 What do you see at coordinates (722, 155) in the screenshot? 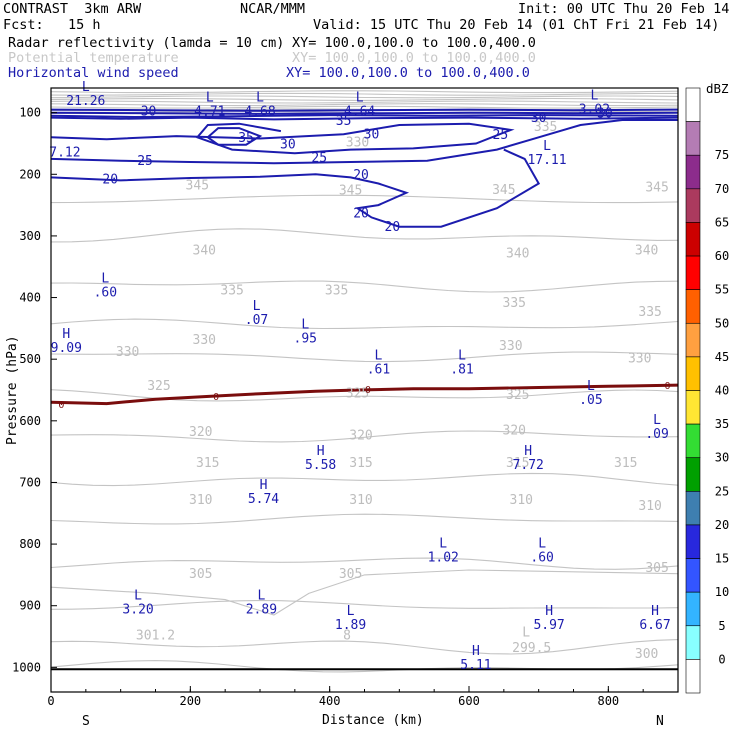
I see `colorbar-level-label: 75` at bounding box center [722, 155].